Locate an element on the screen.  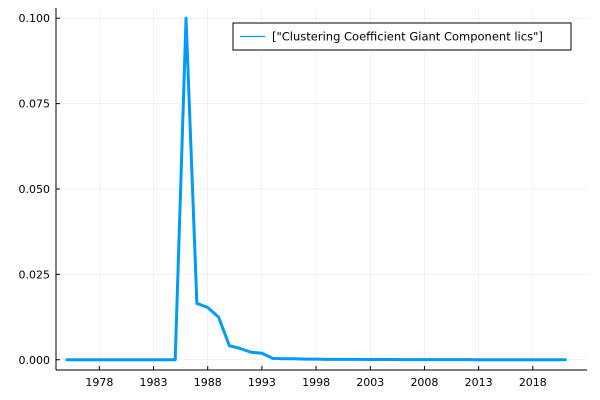
y-tick-label: 0.075 is located at coordinates (35, 104).